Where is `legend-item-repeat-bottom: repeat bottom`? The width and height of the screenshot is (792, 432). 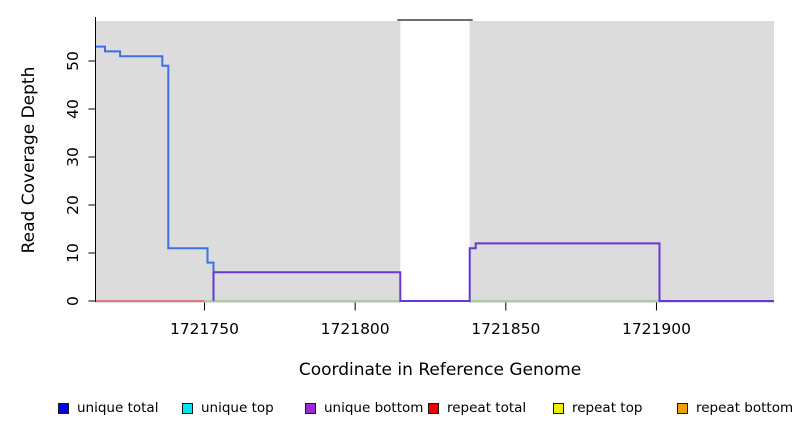 legend-item-repeat-bottom: repeat bottom is located at coordinates (734, 408).